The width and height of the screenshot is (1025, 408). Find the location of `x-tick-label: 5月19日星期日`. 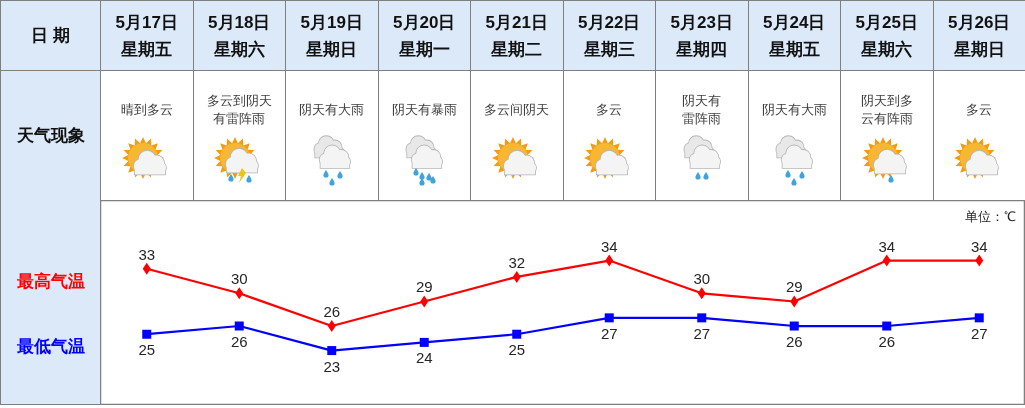

x-tick-label: 5月19日星期日 is located at coordinates (331, 36).